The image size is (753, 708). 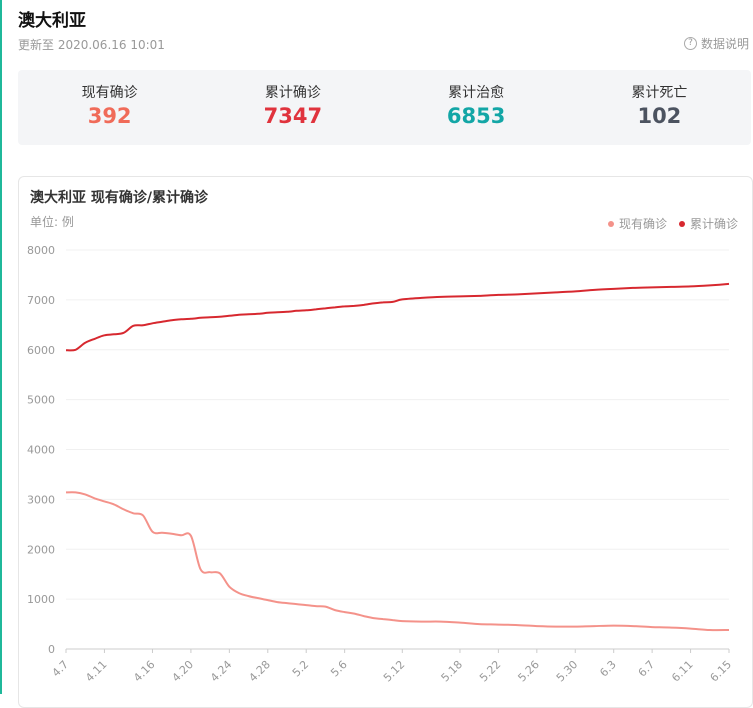 I want to click on y-tick-label: 2000, so click(x=41, y=549).